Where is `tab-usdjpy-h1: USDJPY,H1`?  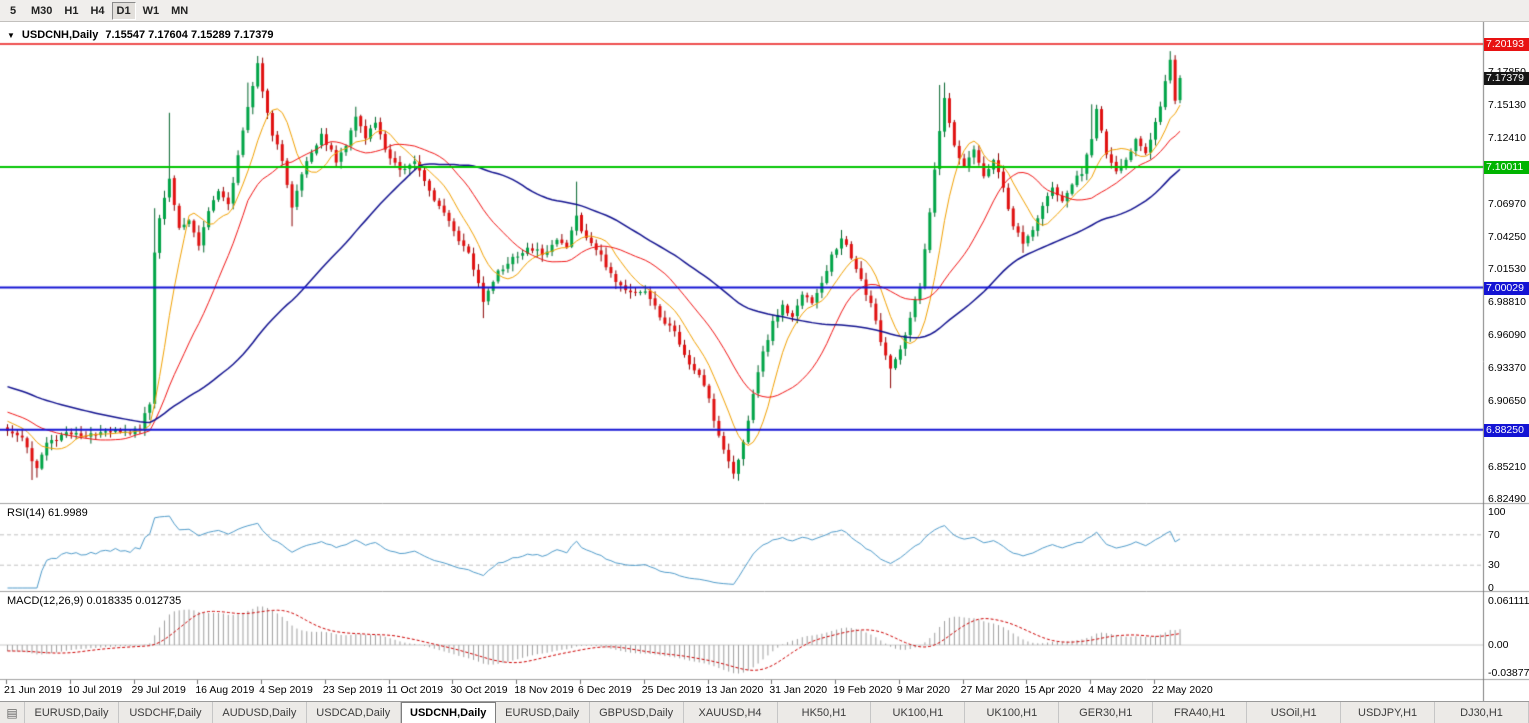 tab-usdjpy-h1: USDJPY,H1 is located at coordinates (1388, 712).